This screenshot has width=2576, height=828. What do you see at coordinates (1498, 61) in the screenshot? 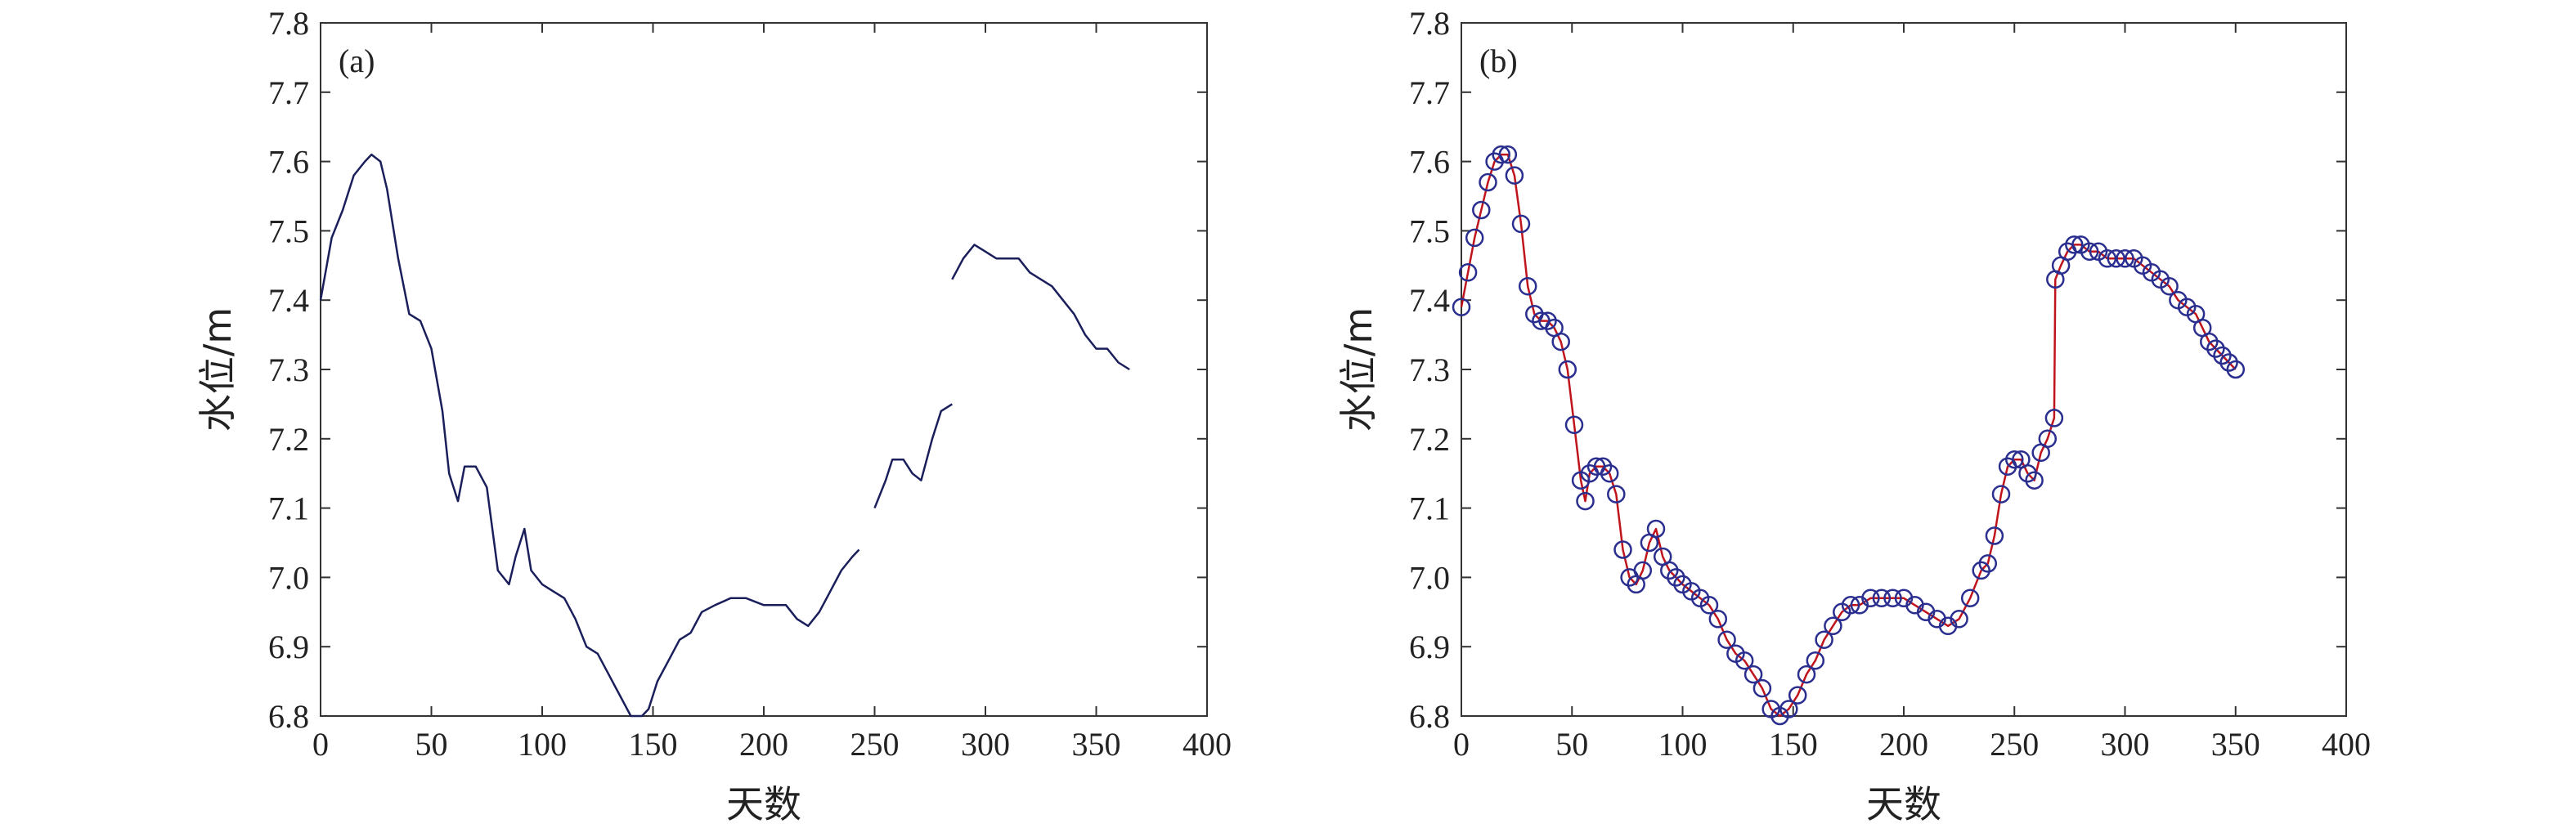
I see `panel-label: (b)` at bounding box center [1498, 61].